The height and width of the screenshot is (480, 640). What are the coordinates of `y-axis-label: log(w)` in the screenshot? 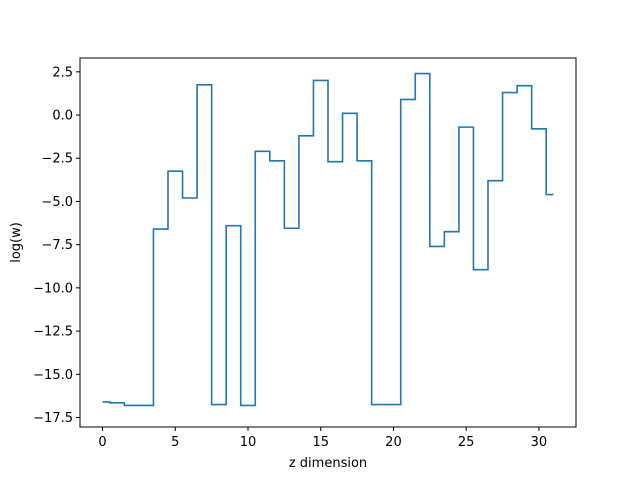 It's located at (16, 242).